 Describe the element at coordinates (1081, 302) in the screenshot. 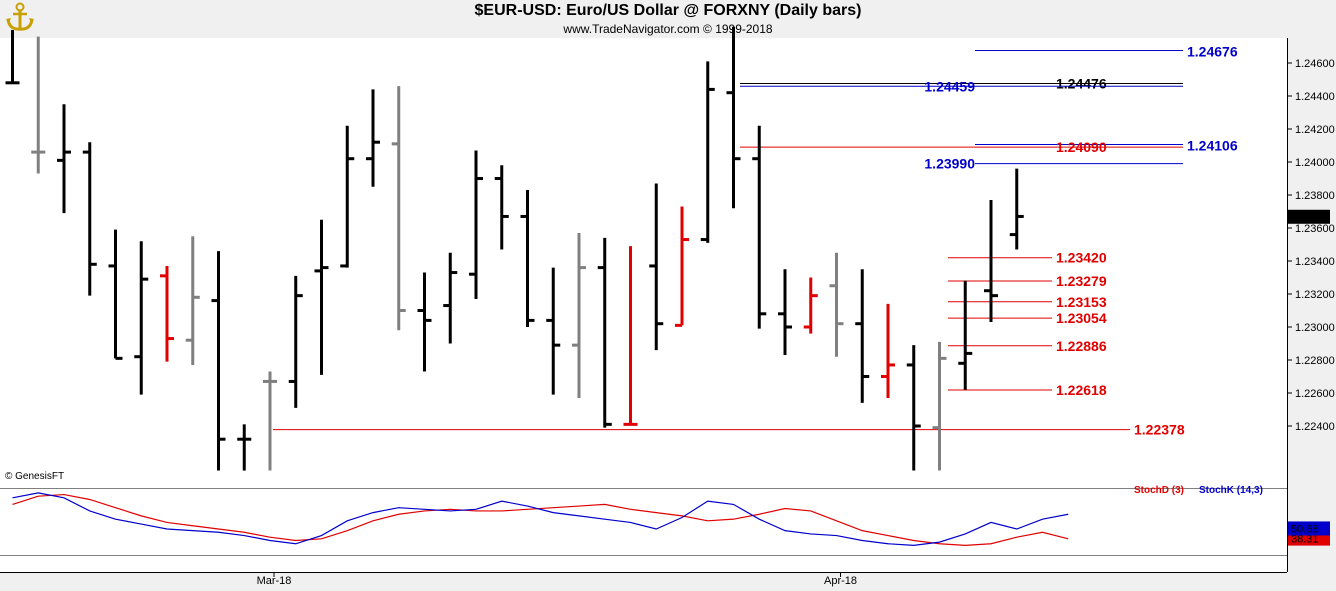

I see `level-label: 1.23153` at that location.